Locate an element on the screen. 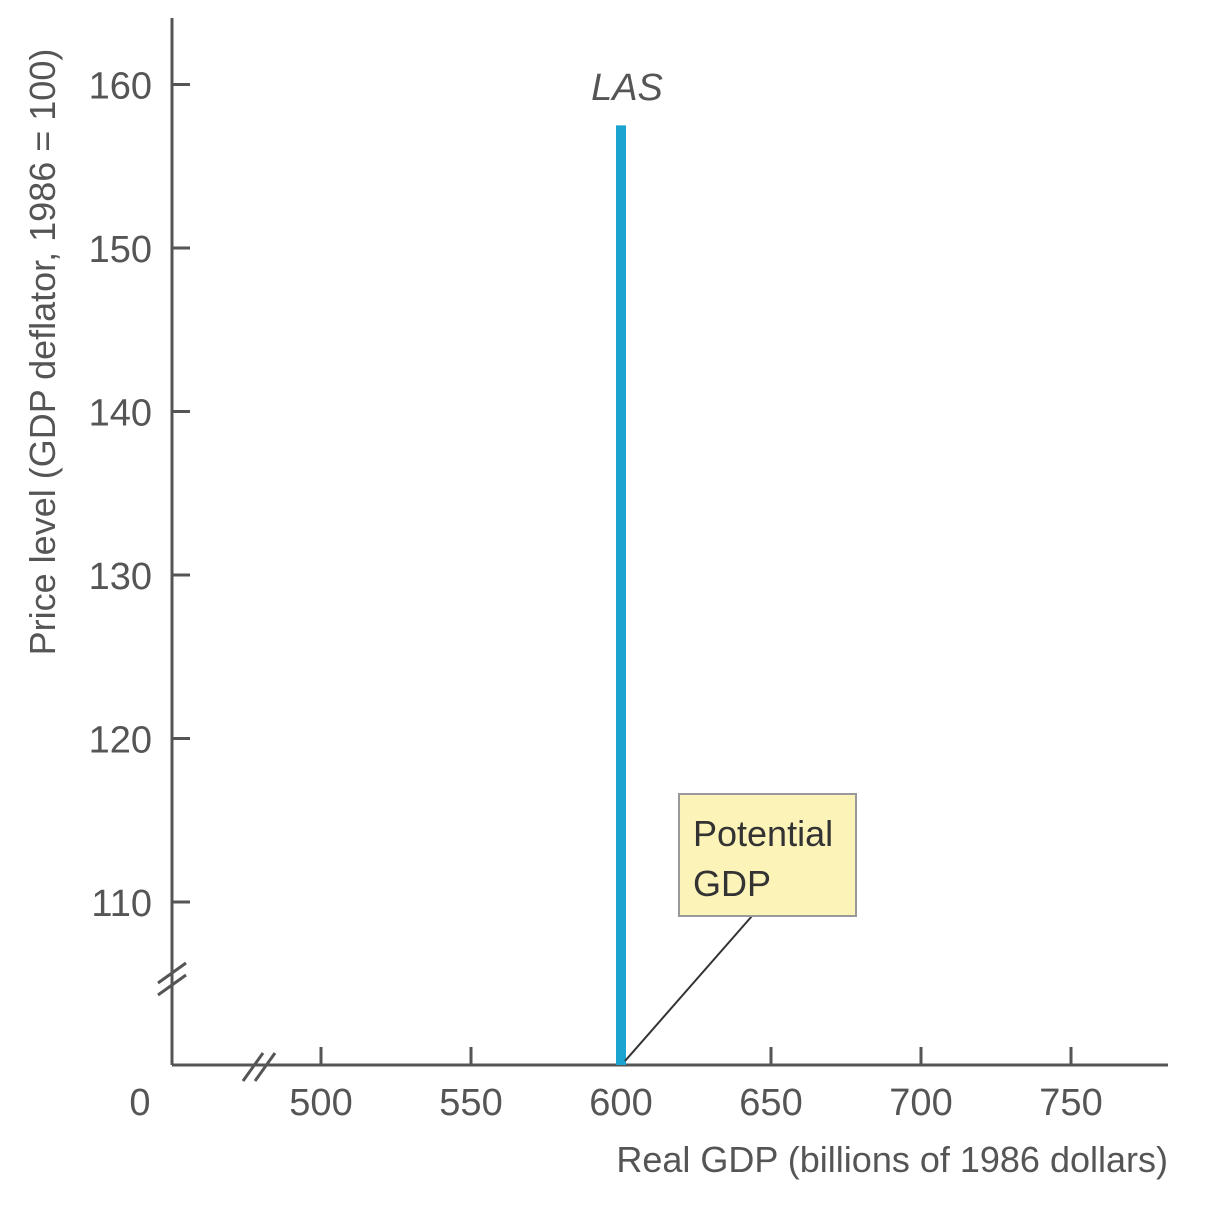 The image size is (1216, 1205). y-tick-label: 120 is located at coordinates (120, 741).